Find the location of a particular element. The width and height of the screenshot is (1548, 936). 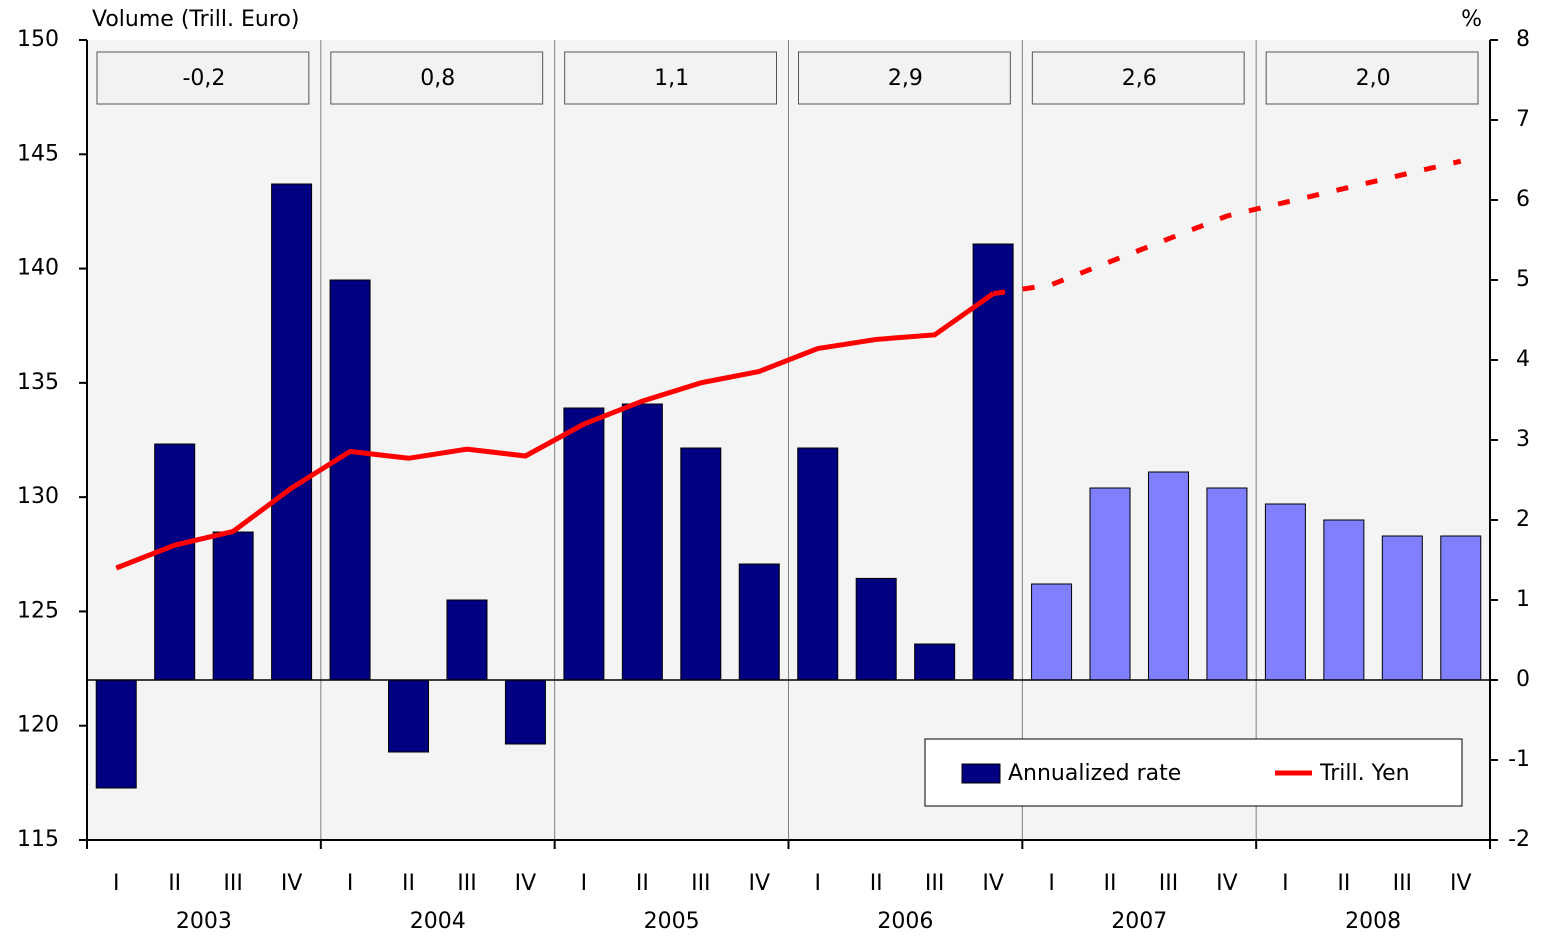

y2-tick-label: 7 is located at coordinates (1523, 119).